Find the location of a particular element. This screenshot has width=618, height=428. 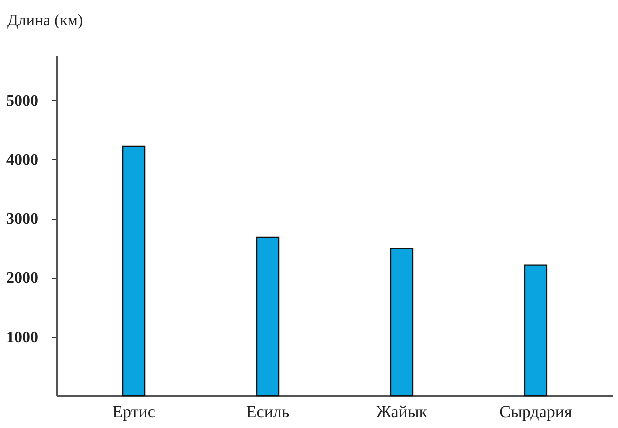

x-tick-label: Ертис is located at coordinates (134, 412).